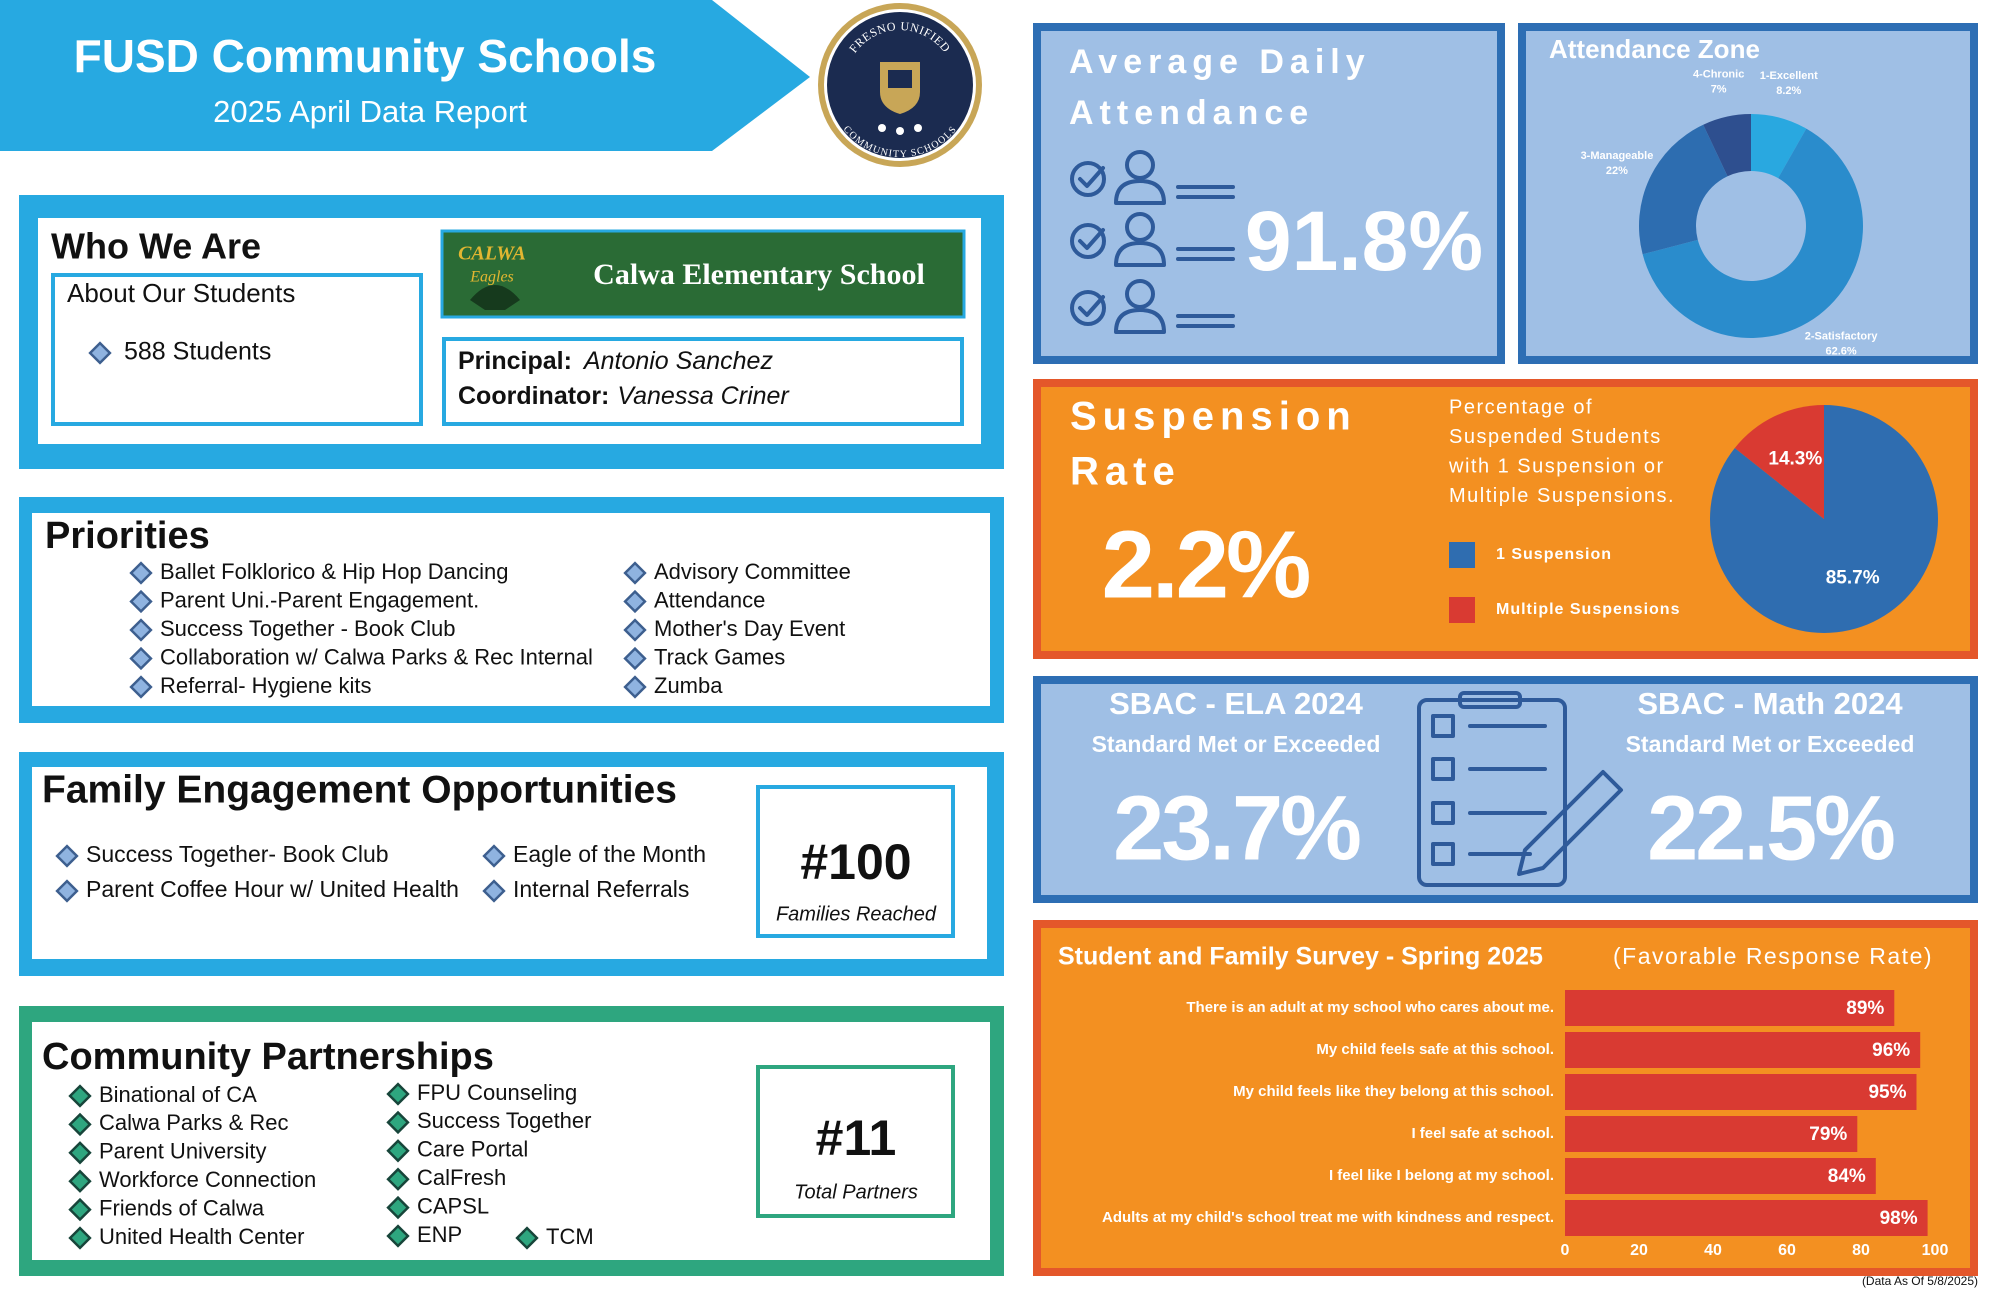 The width and height of the screenshot is (2000, 1294). What do you see at coordinates (1899, 1218) in the screenshot?
I see `value-label: 98%` at bounding box center [1899, 1218].